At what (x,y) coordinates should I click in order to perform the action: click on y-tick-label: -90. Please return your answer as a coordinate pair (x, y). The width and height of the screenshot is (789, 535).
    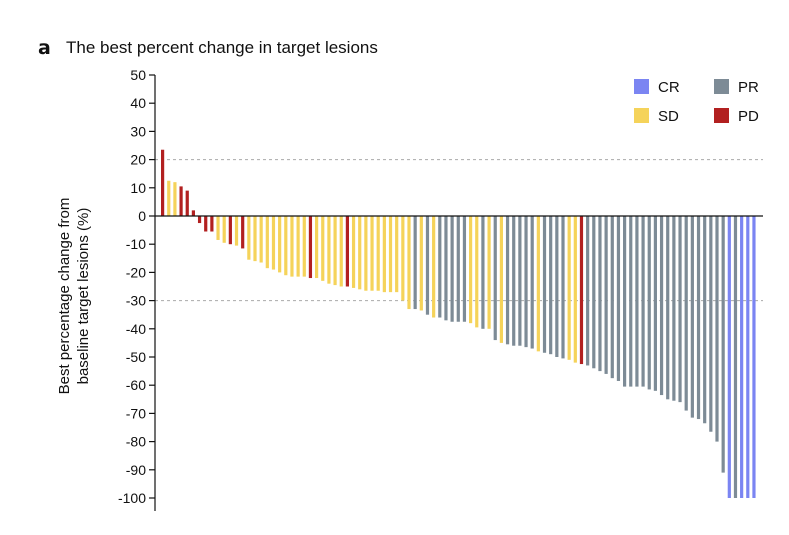
    Looking at the image, I should click on (136, 470).